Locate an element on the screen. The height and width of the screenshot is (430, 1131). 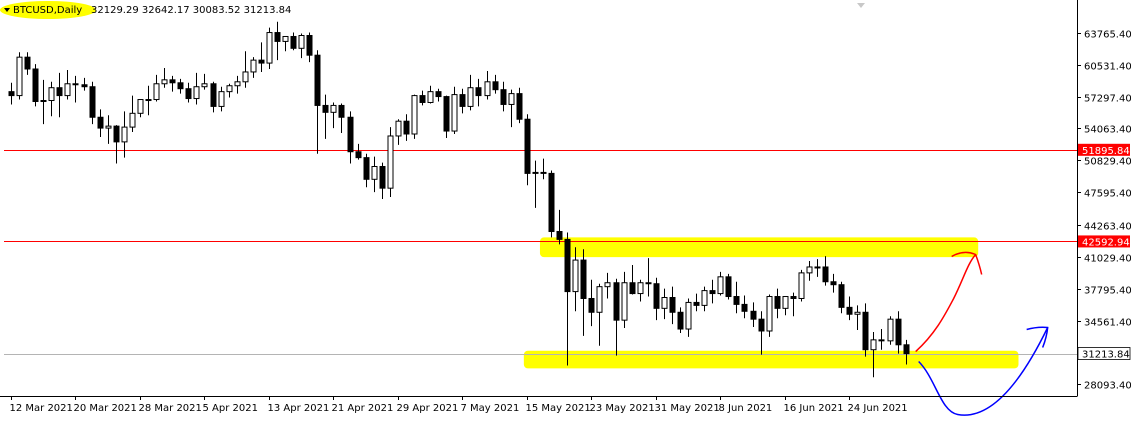
red-arrow-head is located at coordinates (967, 263).